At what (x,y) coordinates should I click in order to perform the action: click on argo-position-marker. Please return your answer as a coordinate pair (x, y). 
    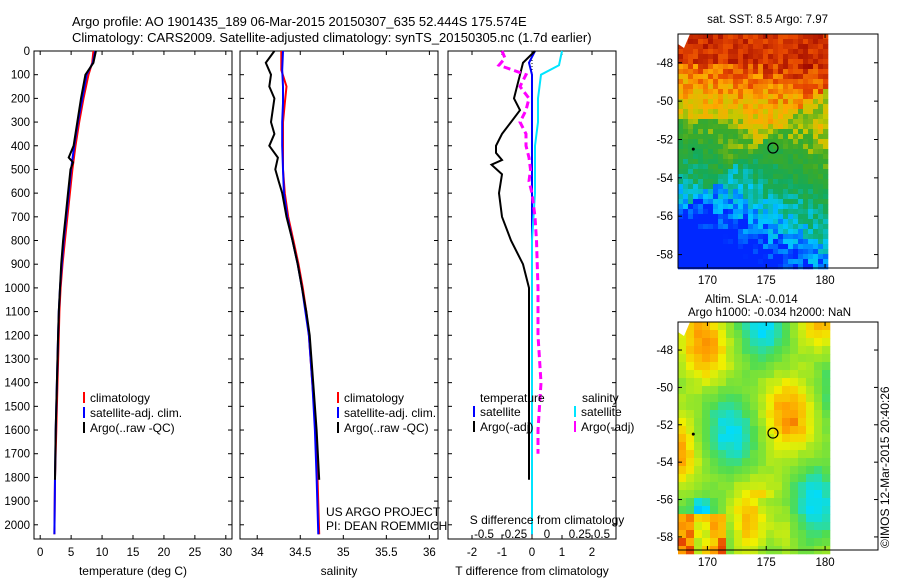
    Looking at the image, I should click on (773, 148).